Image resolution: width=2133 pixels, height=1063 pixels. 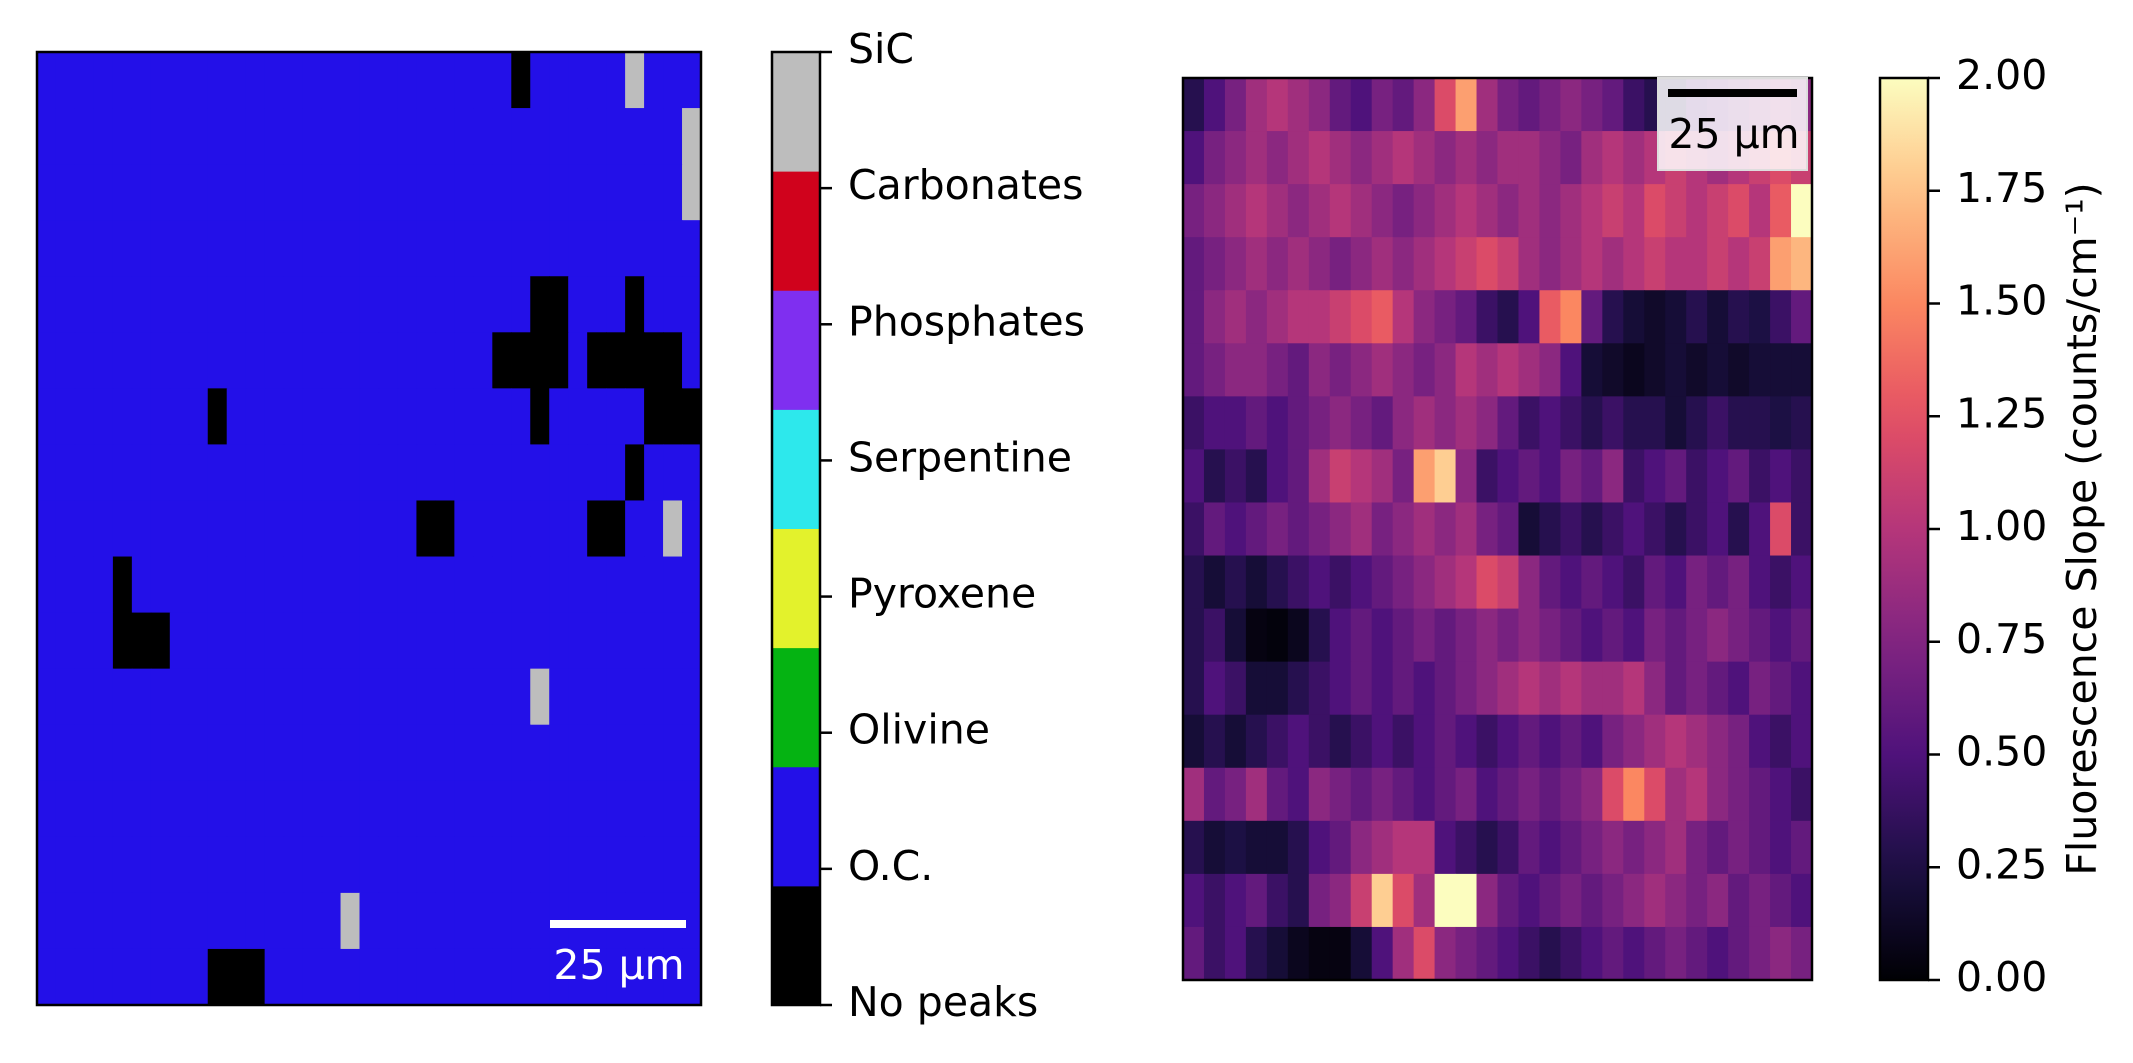 I want to click on colorbar-tick-label: SiC, so click(x=881, y=49).